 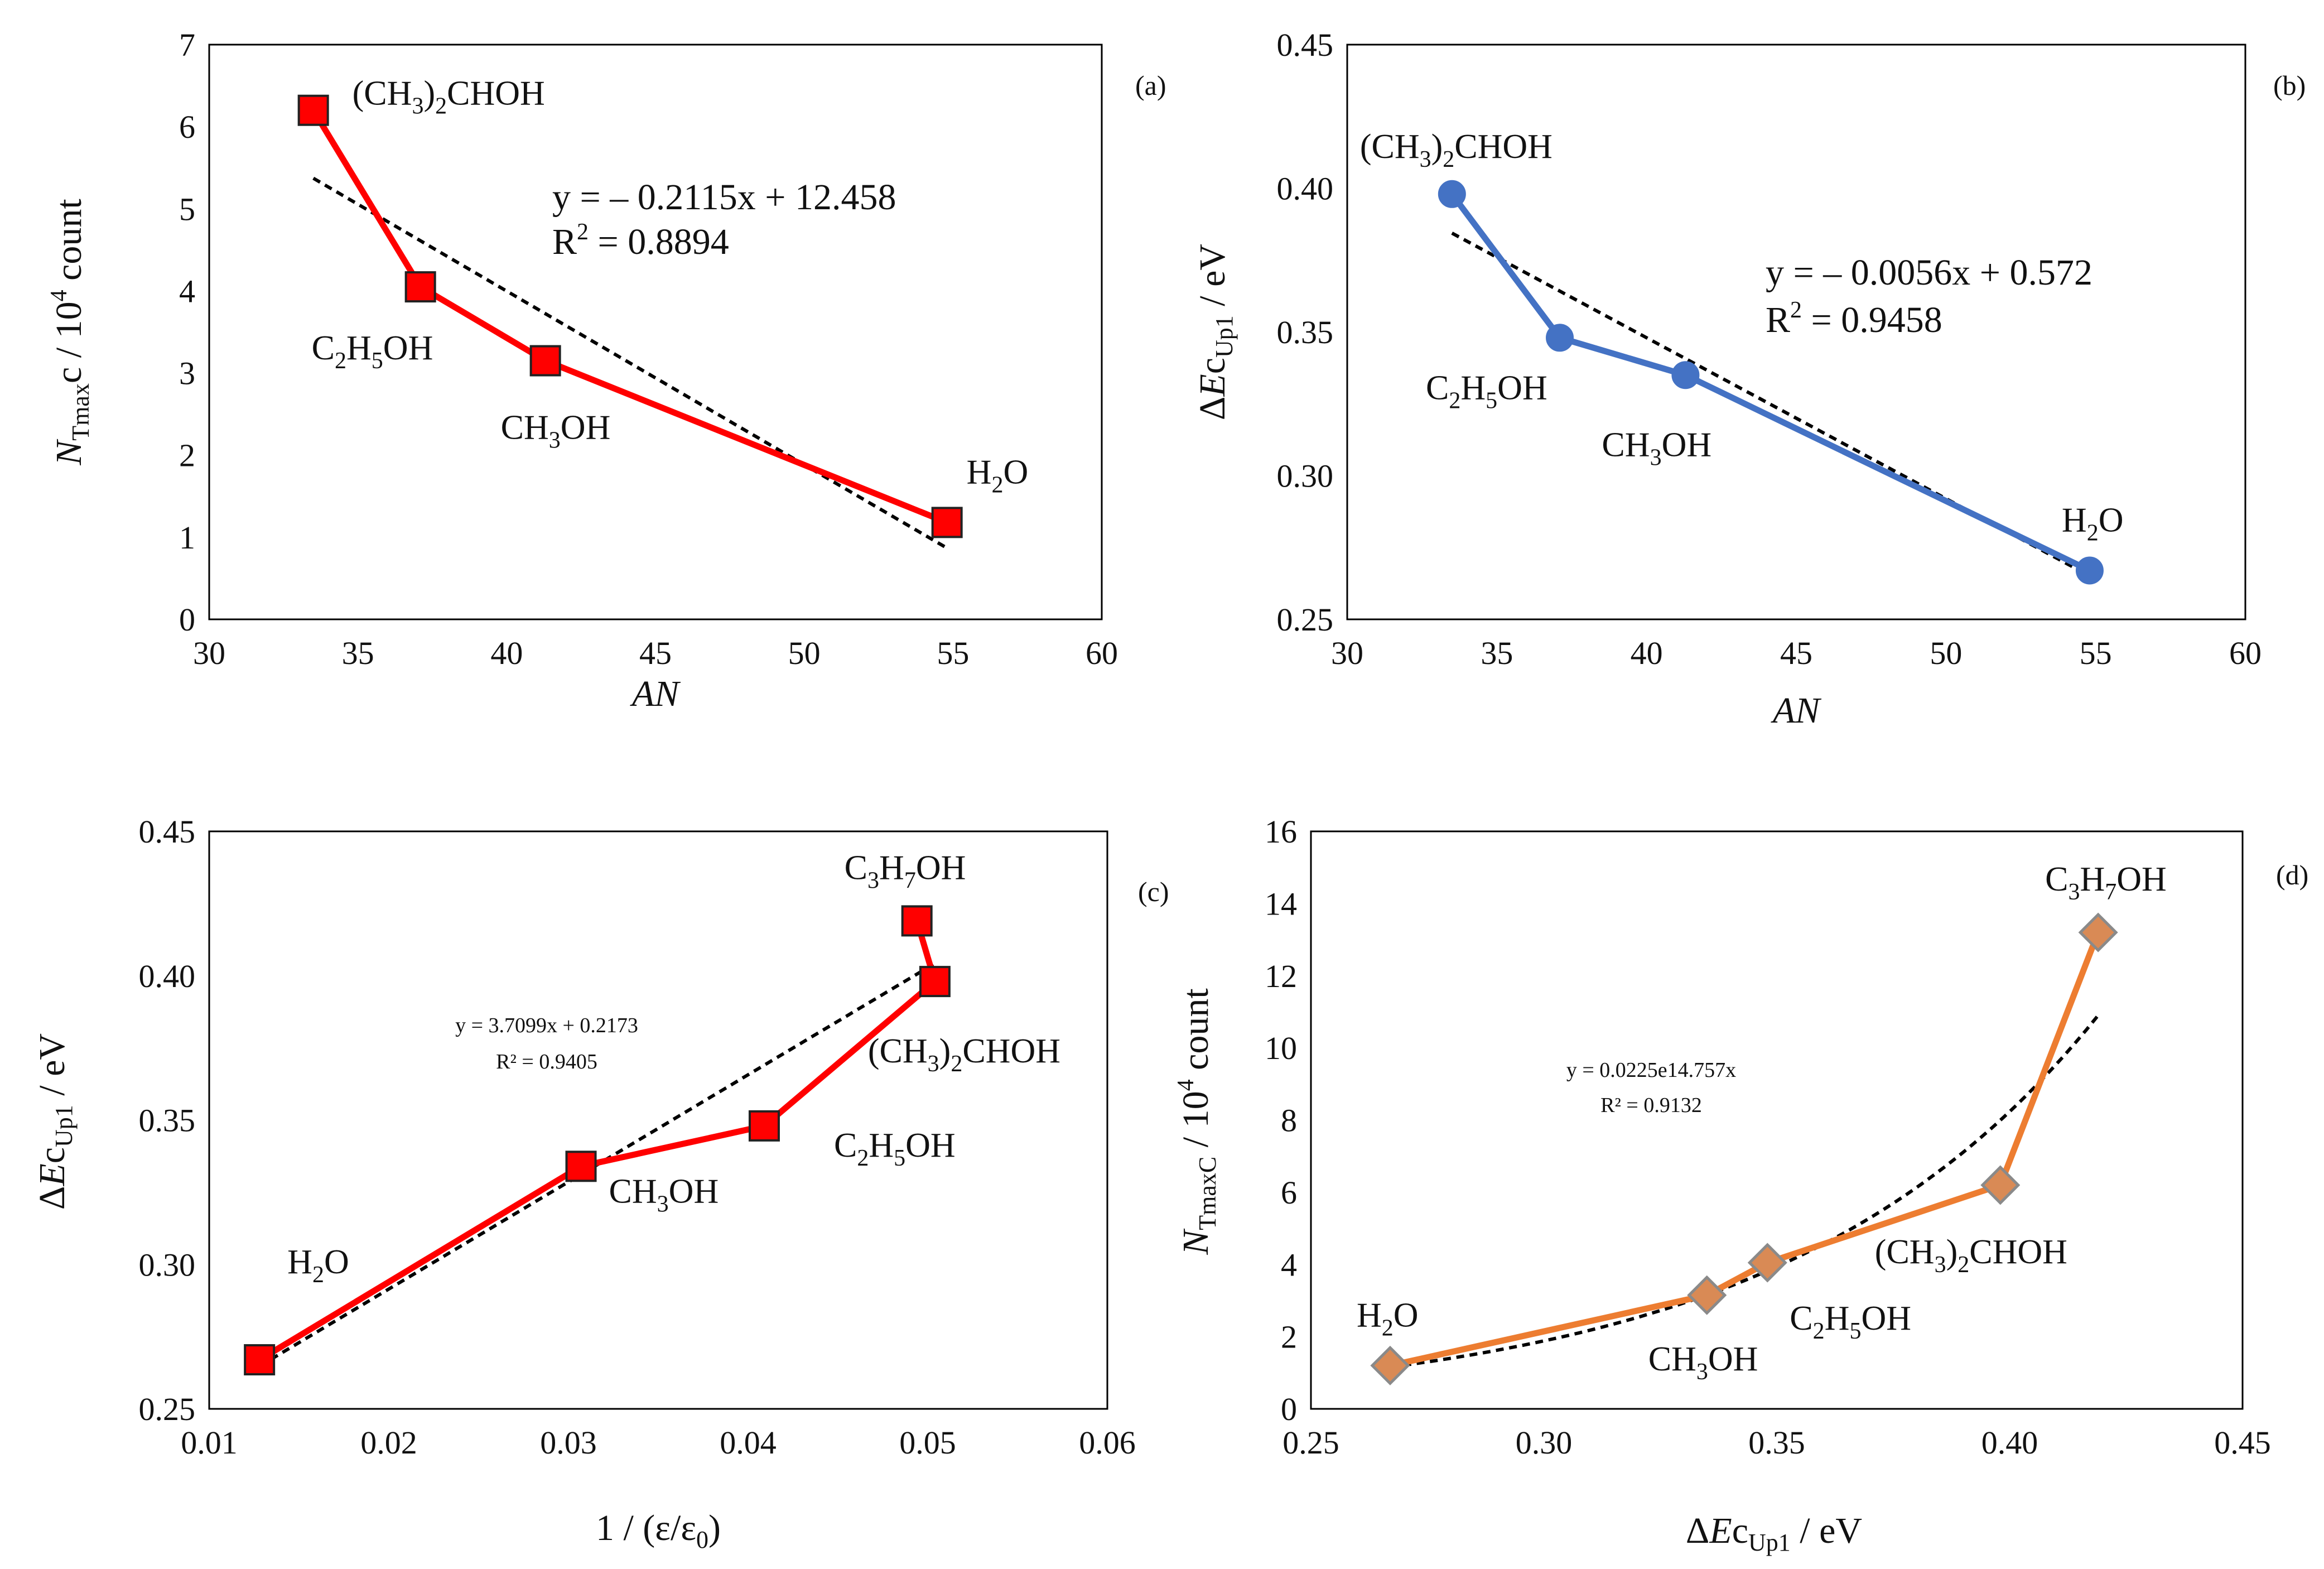 I want to click on y-tick-label: 10, so click(x=1281, y=1048).